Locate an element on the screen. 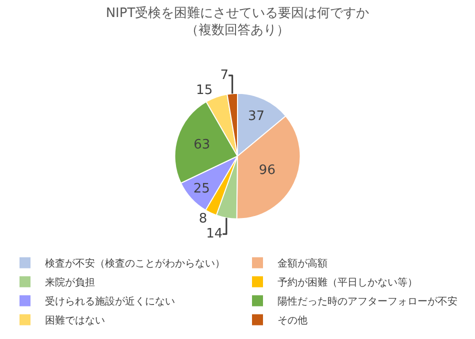  legend-label: 来院が負担 is located at coordinates (70, 282).